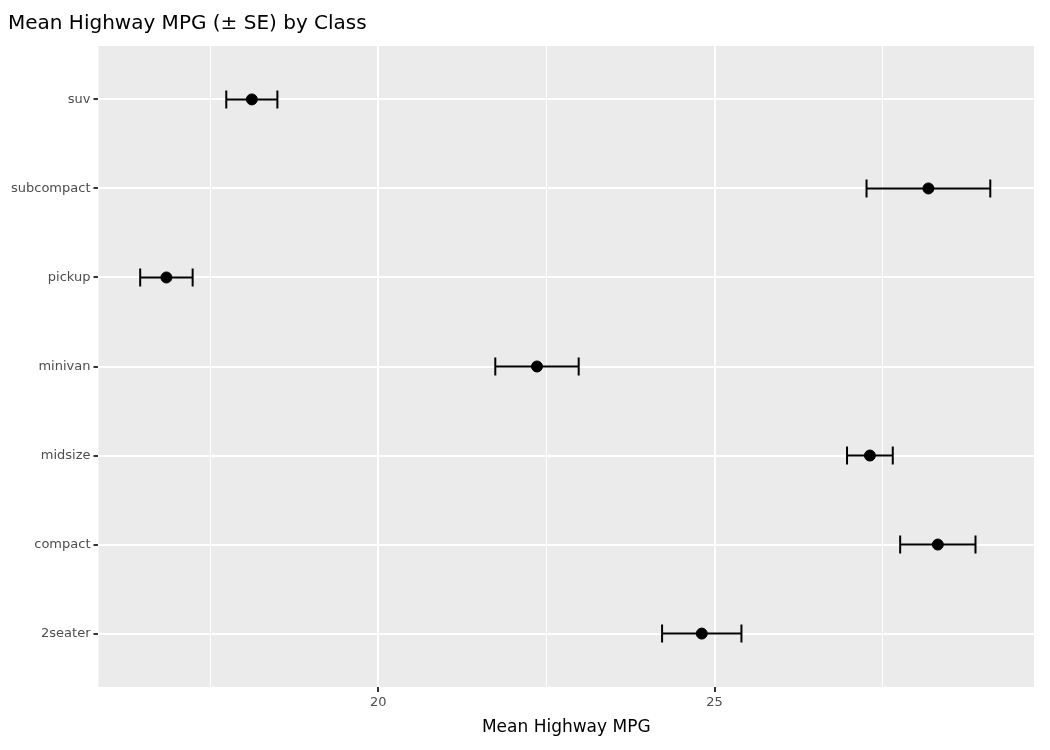  Describe the element at coordinates (62, 543) in the screenshot. I see `y-tick-label: compact` at that location.